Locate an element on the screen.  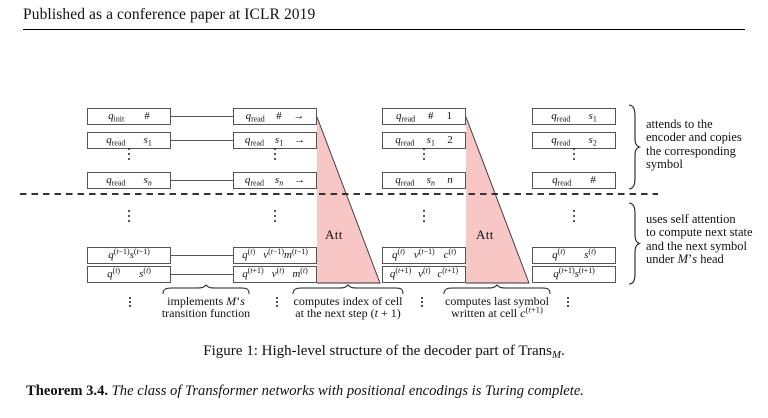
math-token: m(t) is located at coordinates (300, 273).